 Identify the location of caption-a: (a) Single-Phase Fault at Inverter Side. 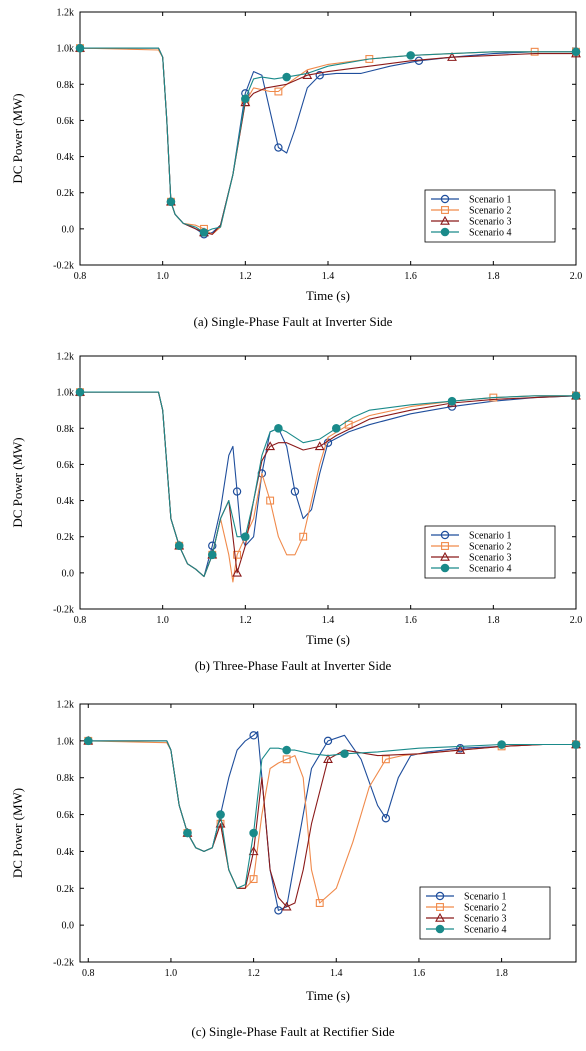
(293, 321).